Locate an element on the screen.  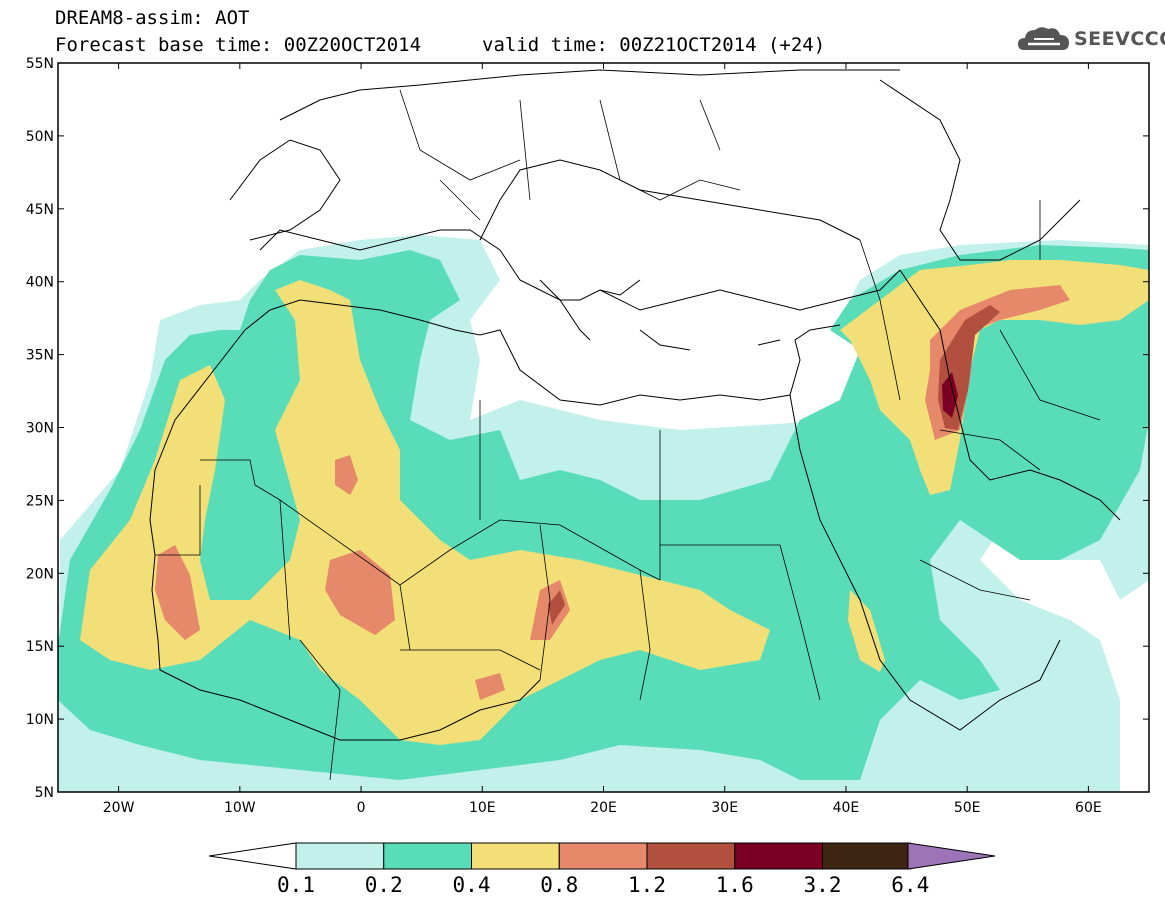
colorbar-level-label: 0.1 is located at coordinates (296, 885).